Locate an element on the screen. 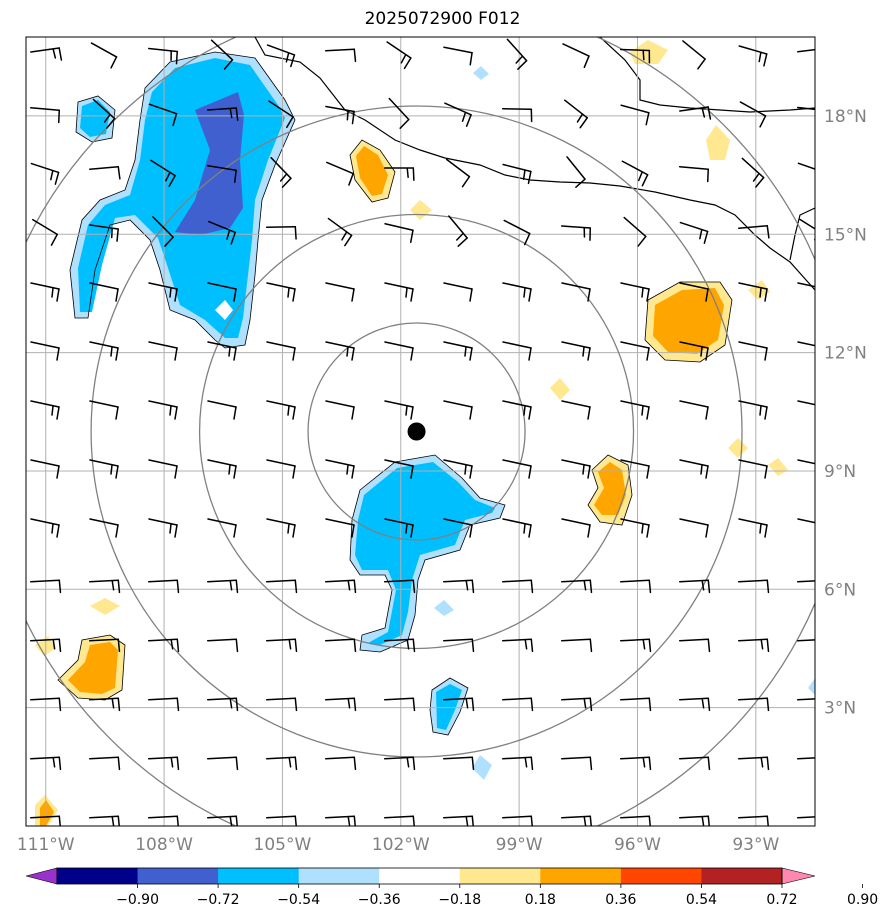 The width and height of the screenshot is (885, 924). colorbar-tick-label: −0.54 is located at coordinates (298, 900).